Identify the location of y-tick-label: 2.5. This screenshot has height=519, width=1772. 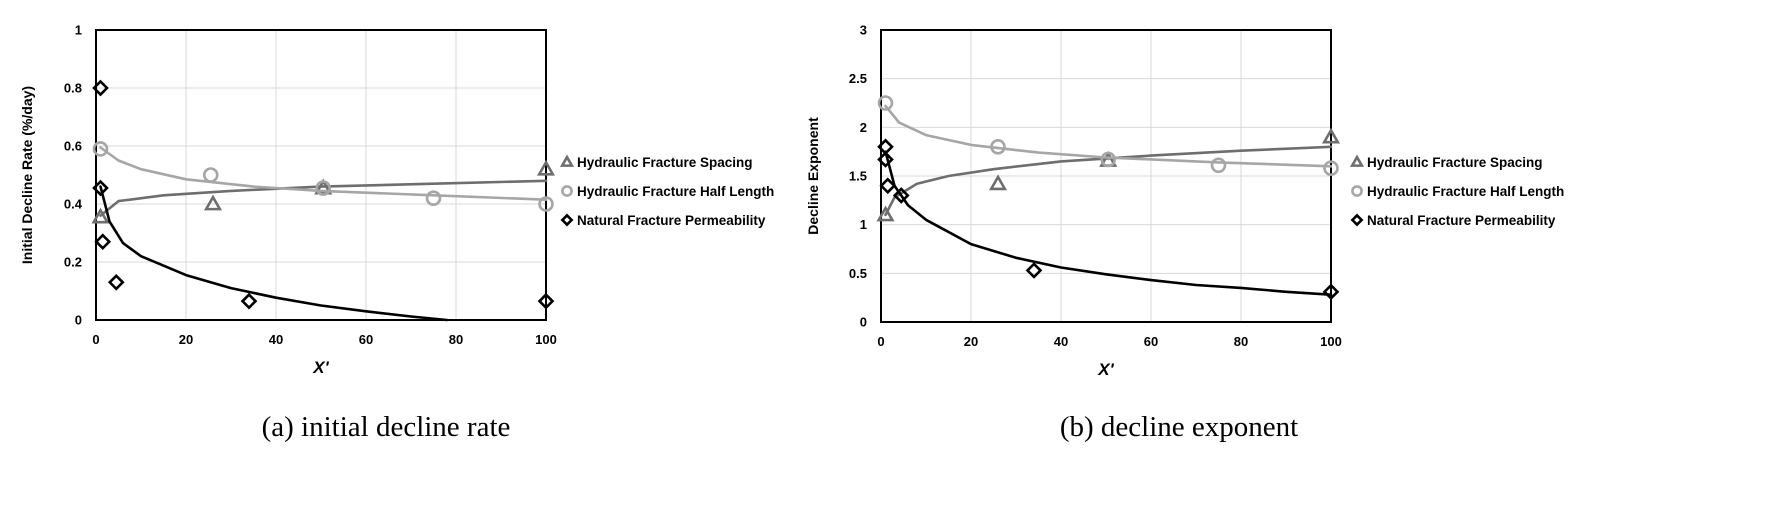
(858, 78).